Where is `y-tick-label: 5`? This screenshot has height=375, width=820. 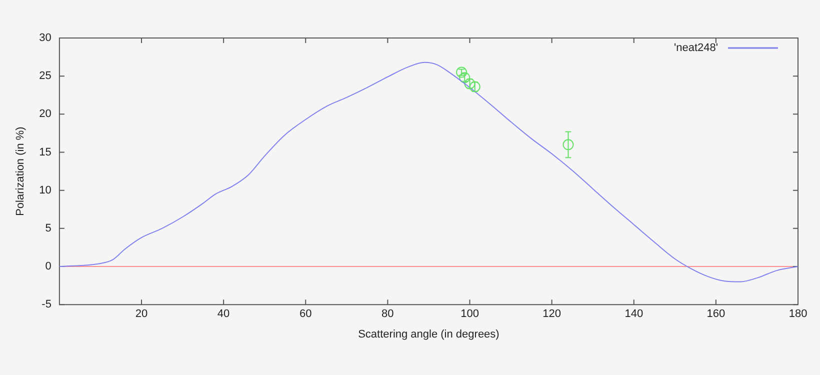 y-tick-label: 5 is located at coordinates (48, 228).